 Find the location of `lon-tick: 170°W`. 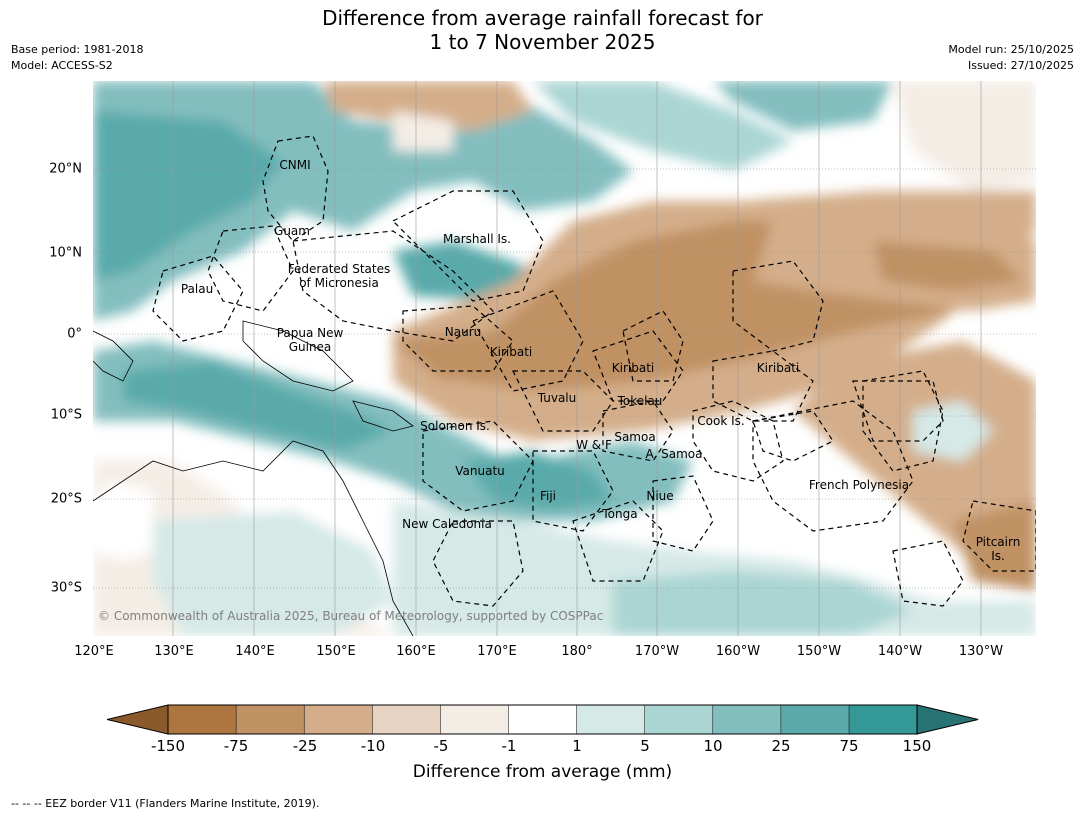

lon-tick: 170°W is located at coordinates (657, 651).